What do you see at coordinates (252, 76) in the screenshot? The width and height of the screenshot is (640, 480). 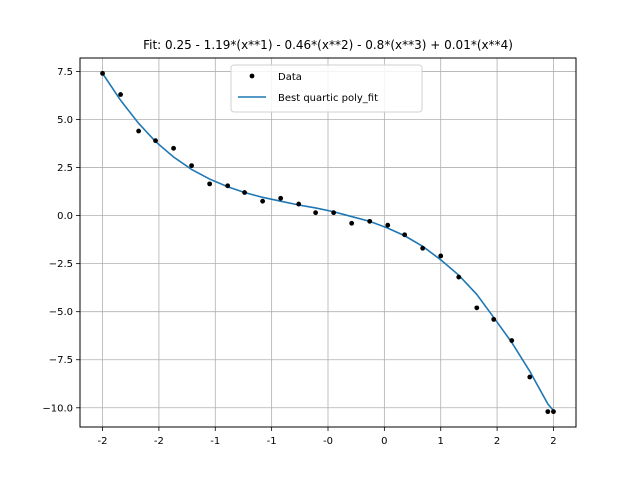 I see `legend-data-marker` at bounding box center [252, 76].